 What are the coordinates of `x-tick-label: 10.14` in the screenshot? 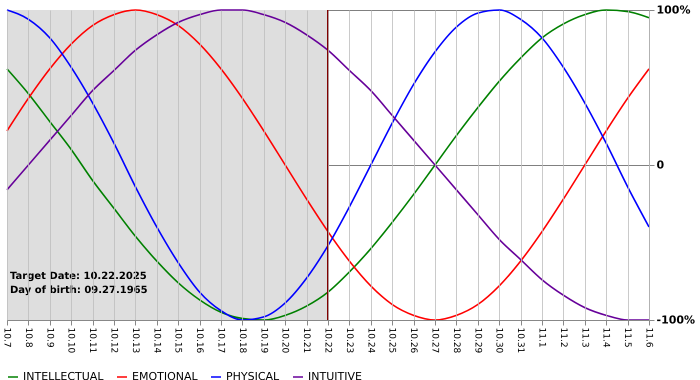 It's located at (156, 341).